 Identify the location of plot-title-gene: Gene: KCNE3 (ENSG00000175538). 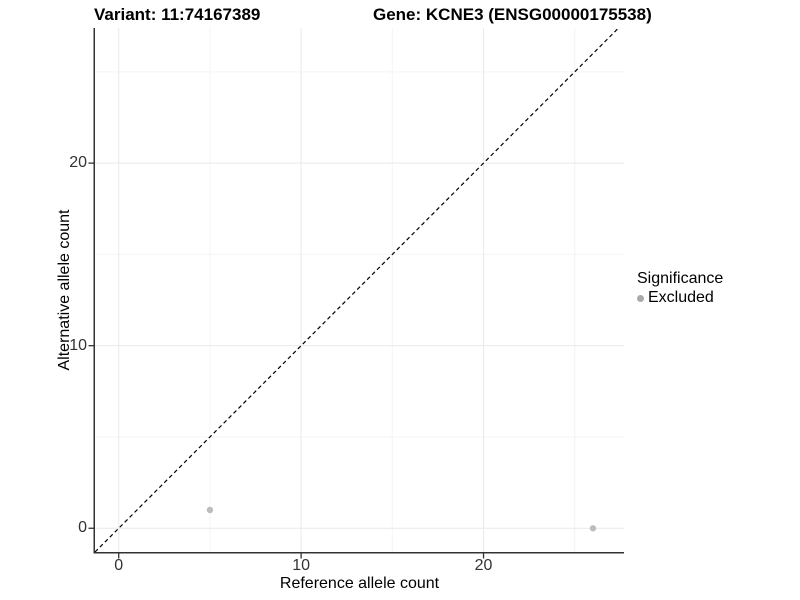
(512, 14).